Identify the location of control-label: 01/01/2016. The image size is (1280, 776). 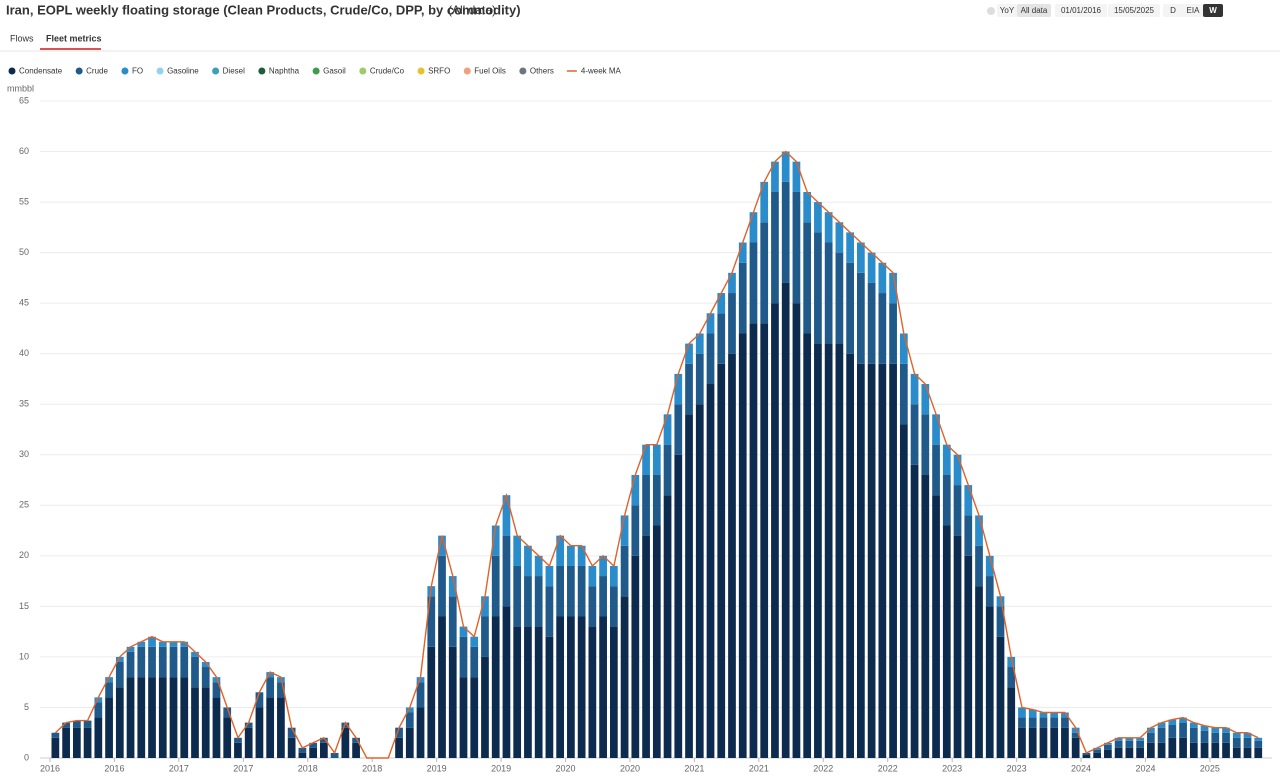
(1081, 10).